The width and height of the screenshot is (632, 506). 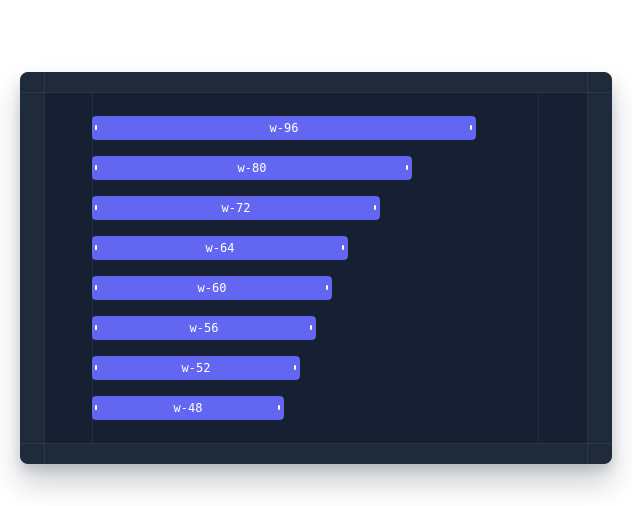 I want to click on width-bar: w-96, so click(x=284, y=128).